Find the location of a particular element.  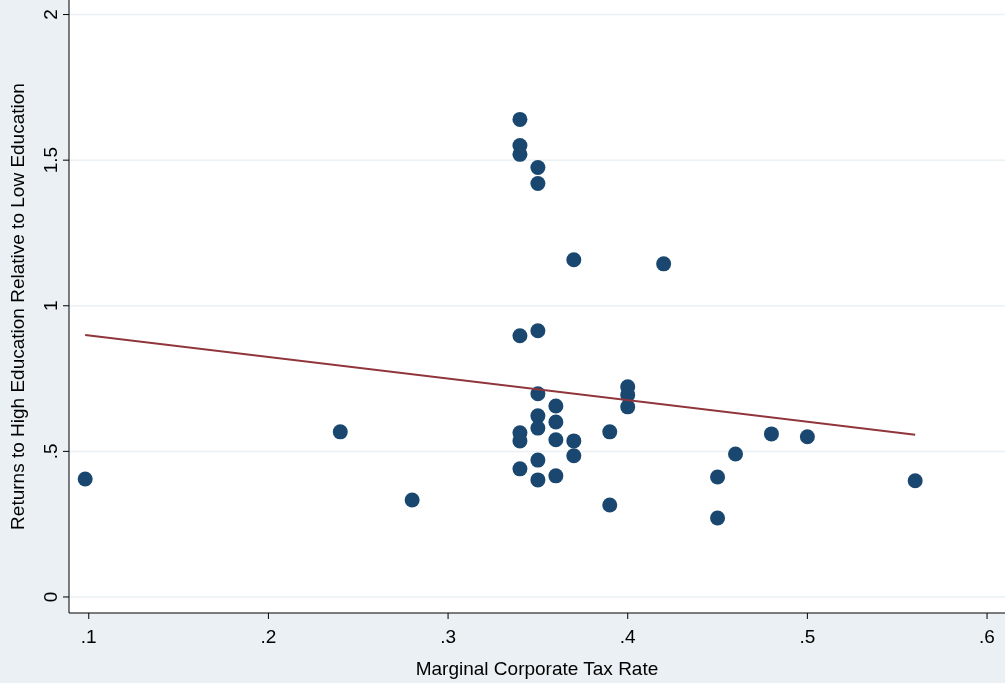

x-tick-label: .6 is located at coordinates (987, 636).